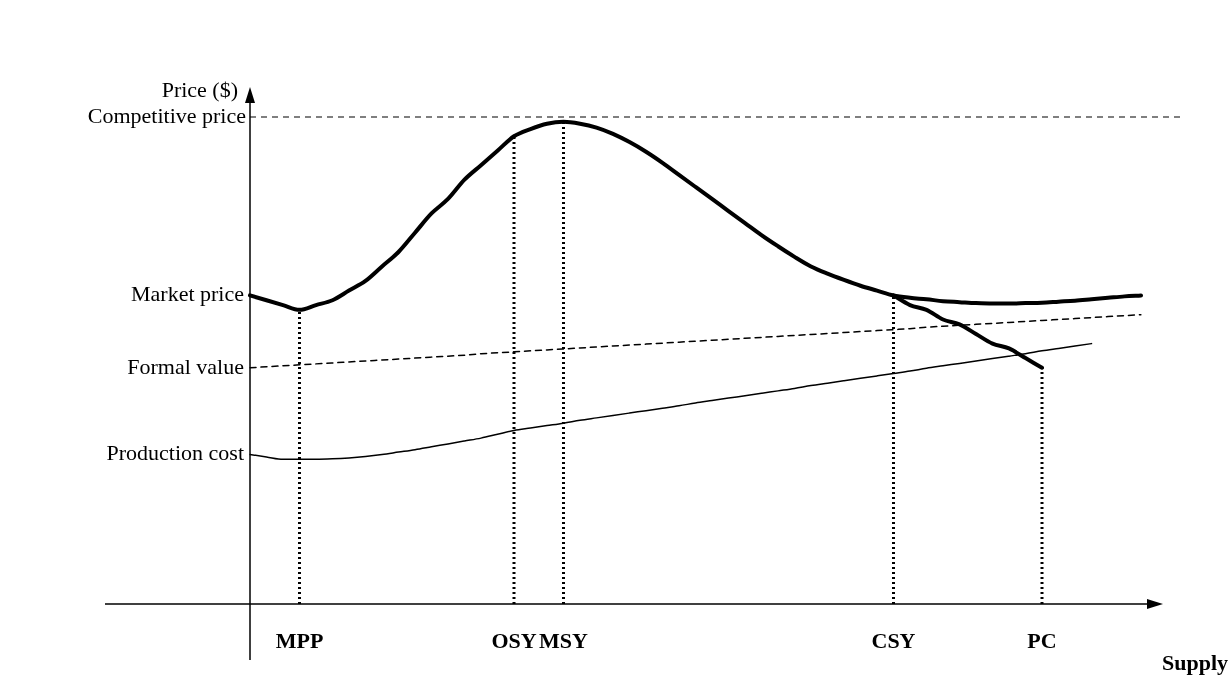  Describe the element at coordinates (514, 640) in the screenshot. I see `x-tick-label: OSY` at that location.